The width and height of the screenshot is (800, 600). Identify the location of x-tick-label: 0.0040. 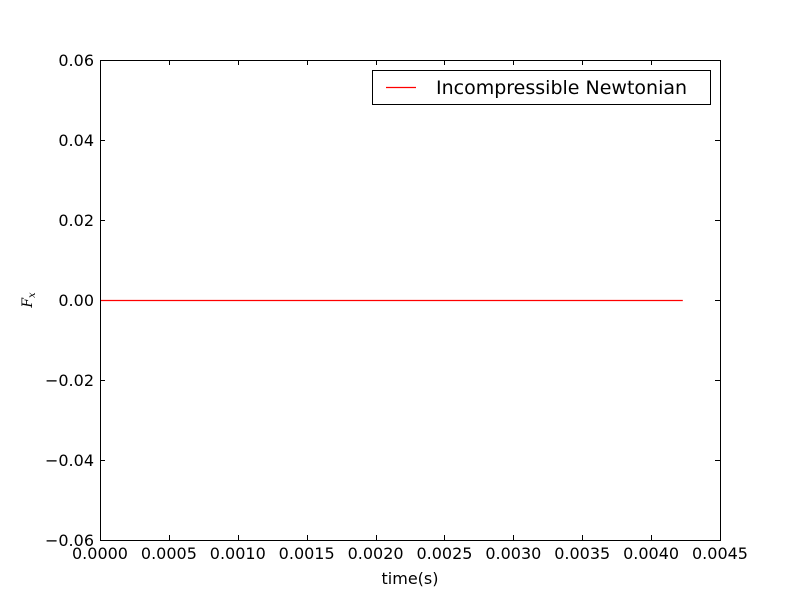
(651, 553).